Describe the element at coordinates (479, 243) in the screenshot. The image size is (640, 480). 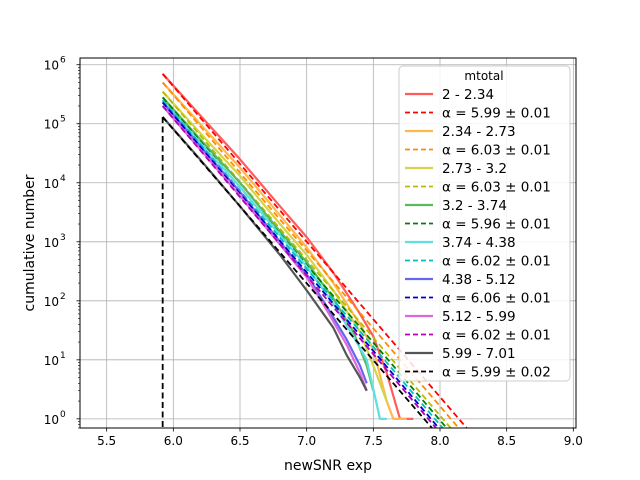
I see `legend-label-series: 3.74 - 4.38` at that location.